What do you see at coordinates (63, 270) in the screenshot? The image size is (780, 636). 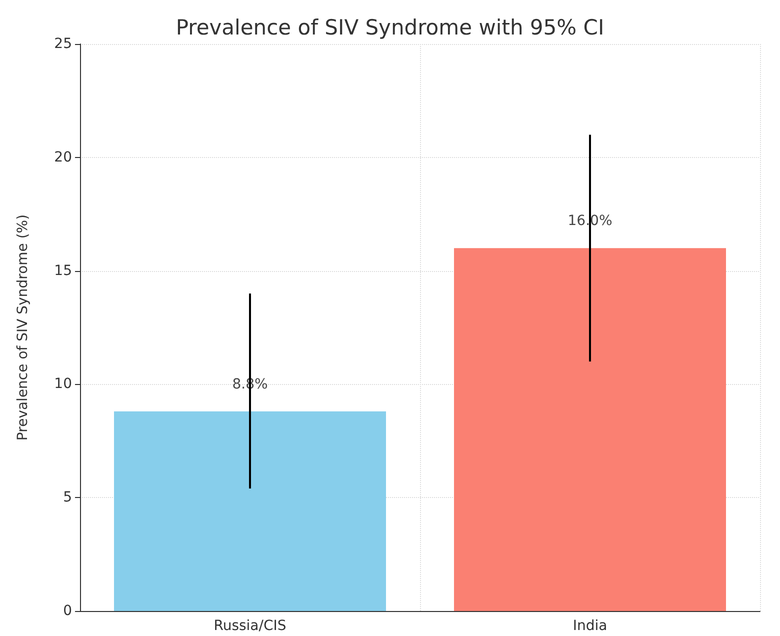 I see `y-tick-label: 15` at bounding box center [63, 270].